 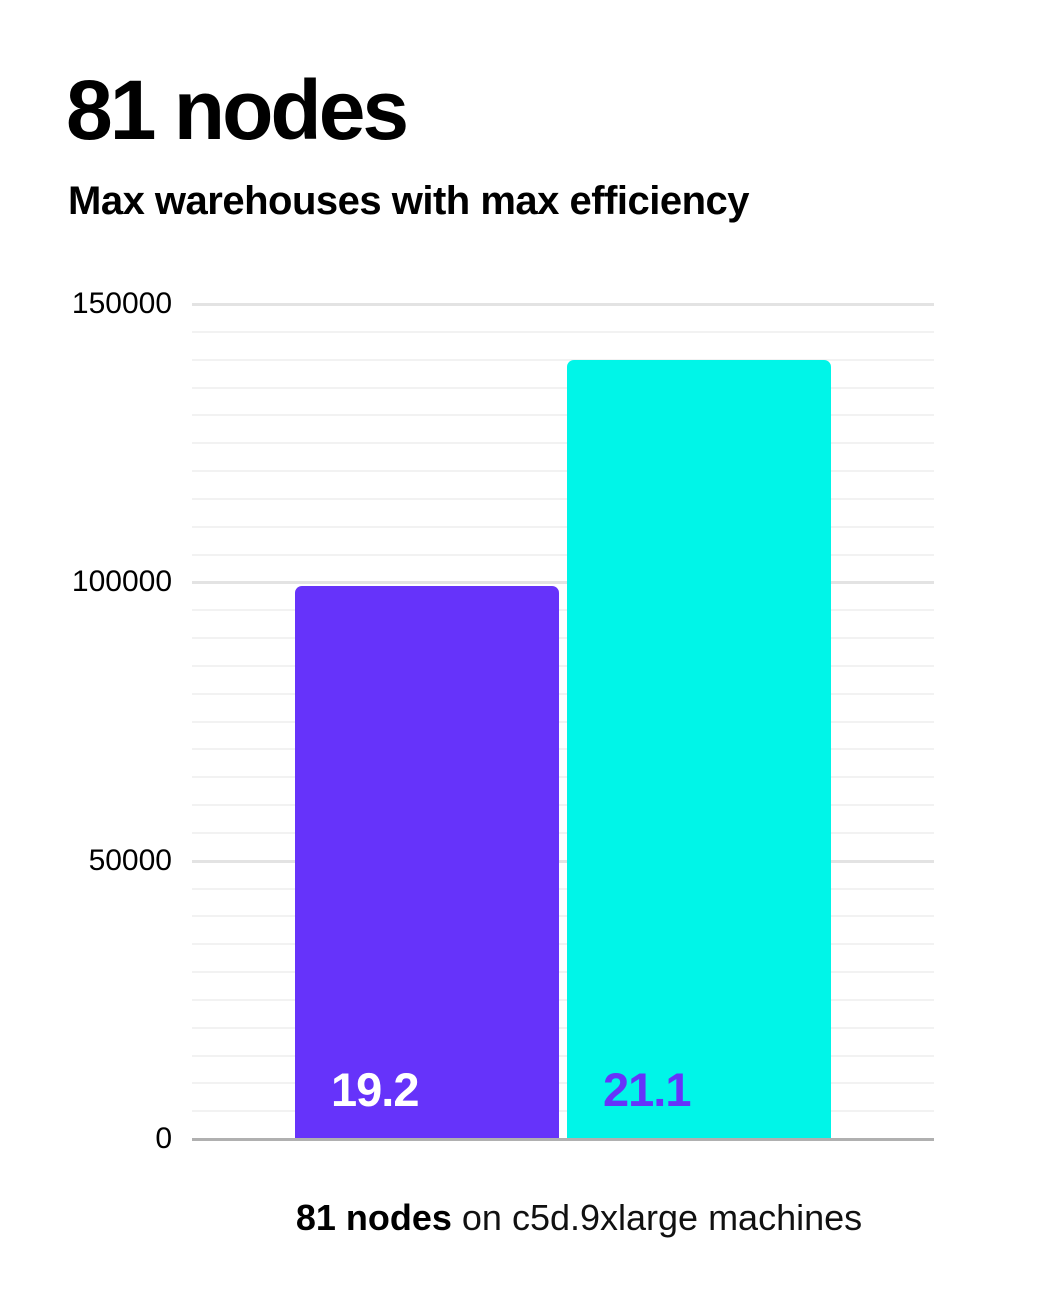 I want to click on x-axis-line, so click(x=563, y=1139).